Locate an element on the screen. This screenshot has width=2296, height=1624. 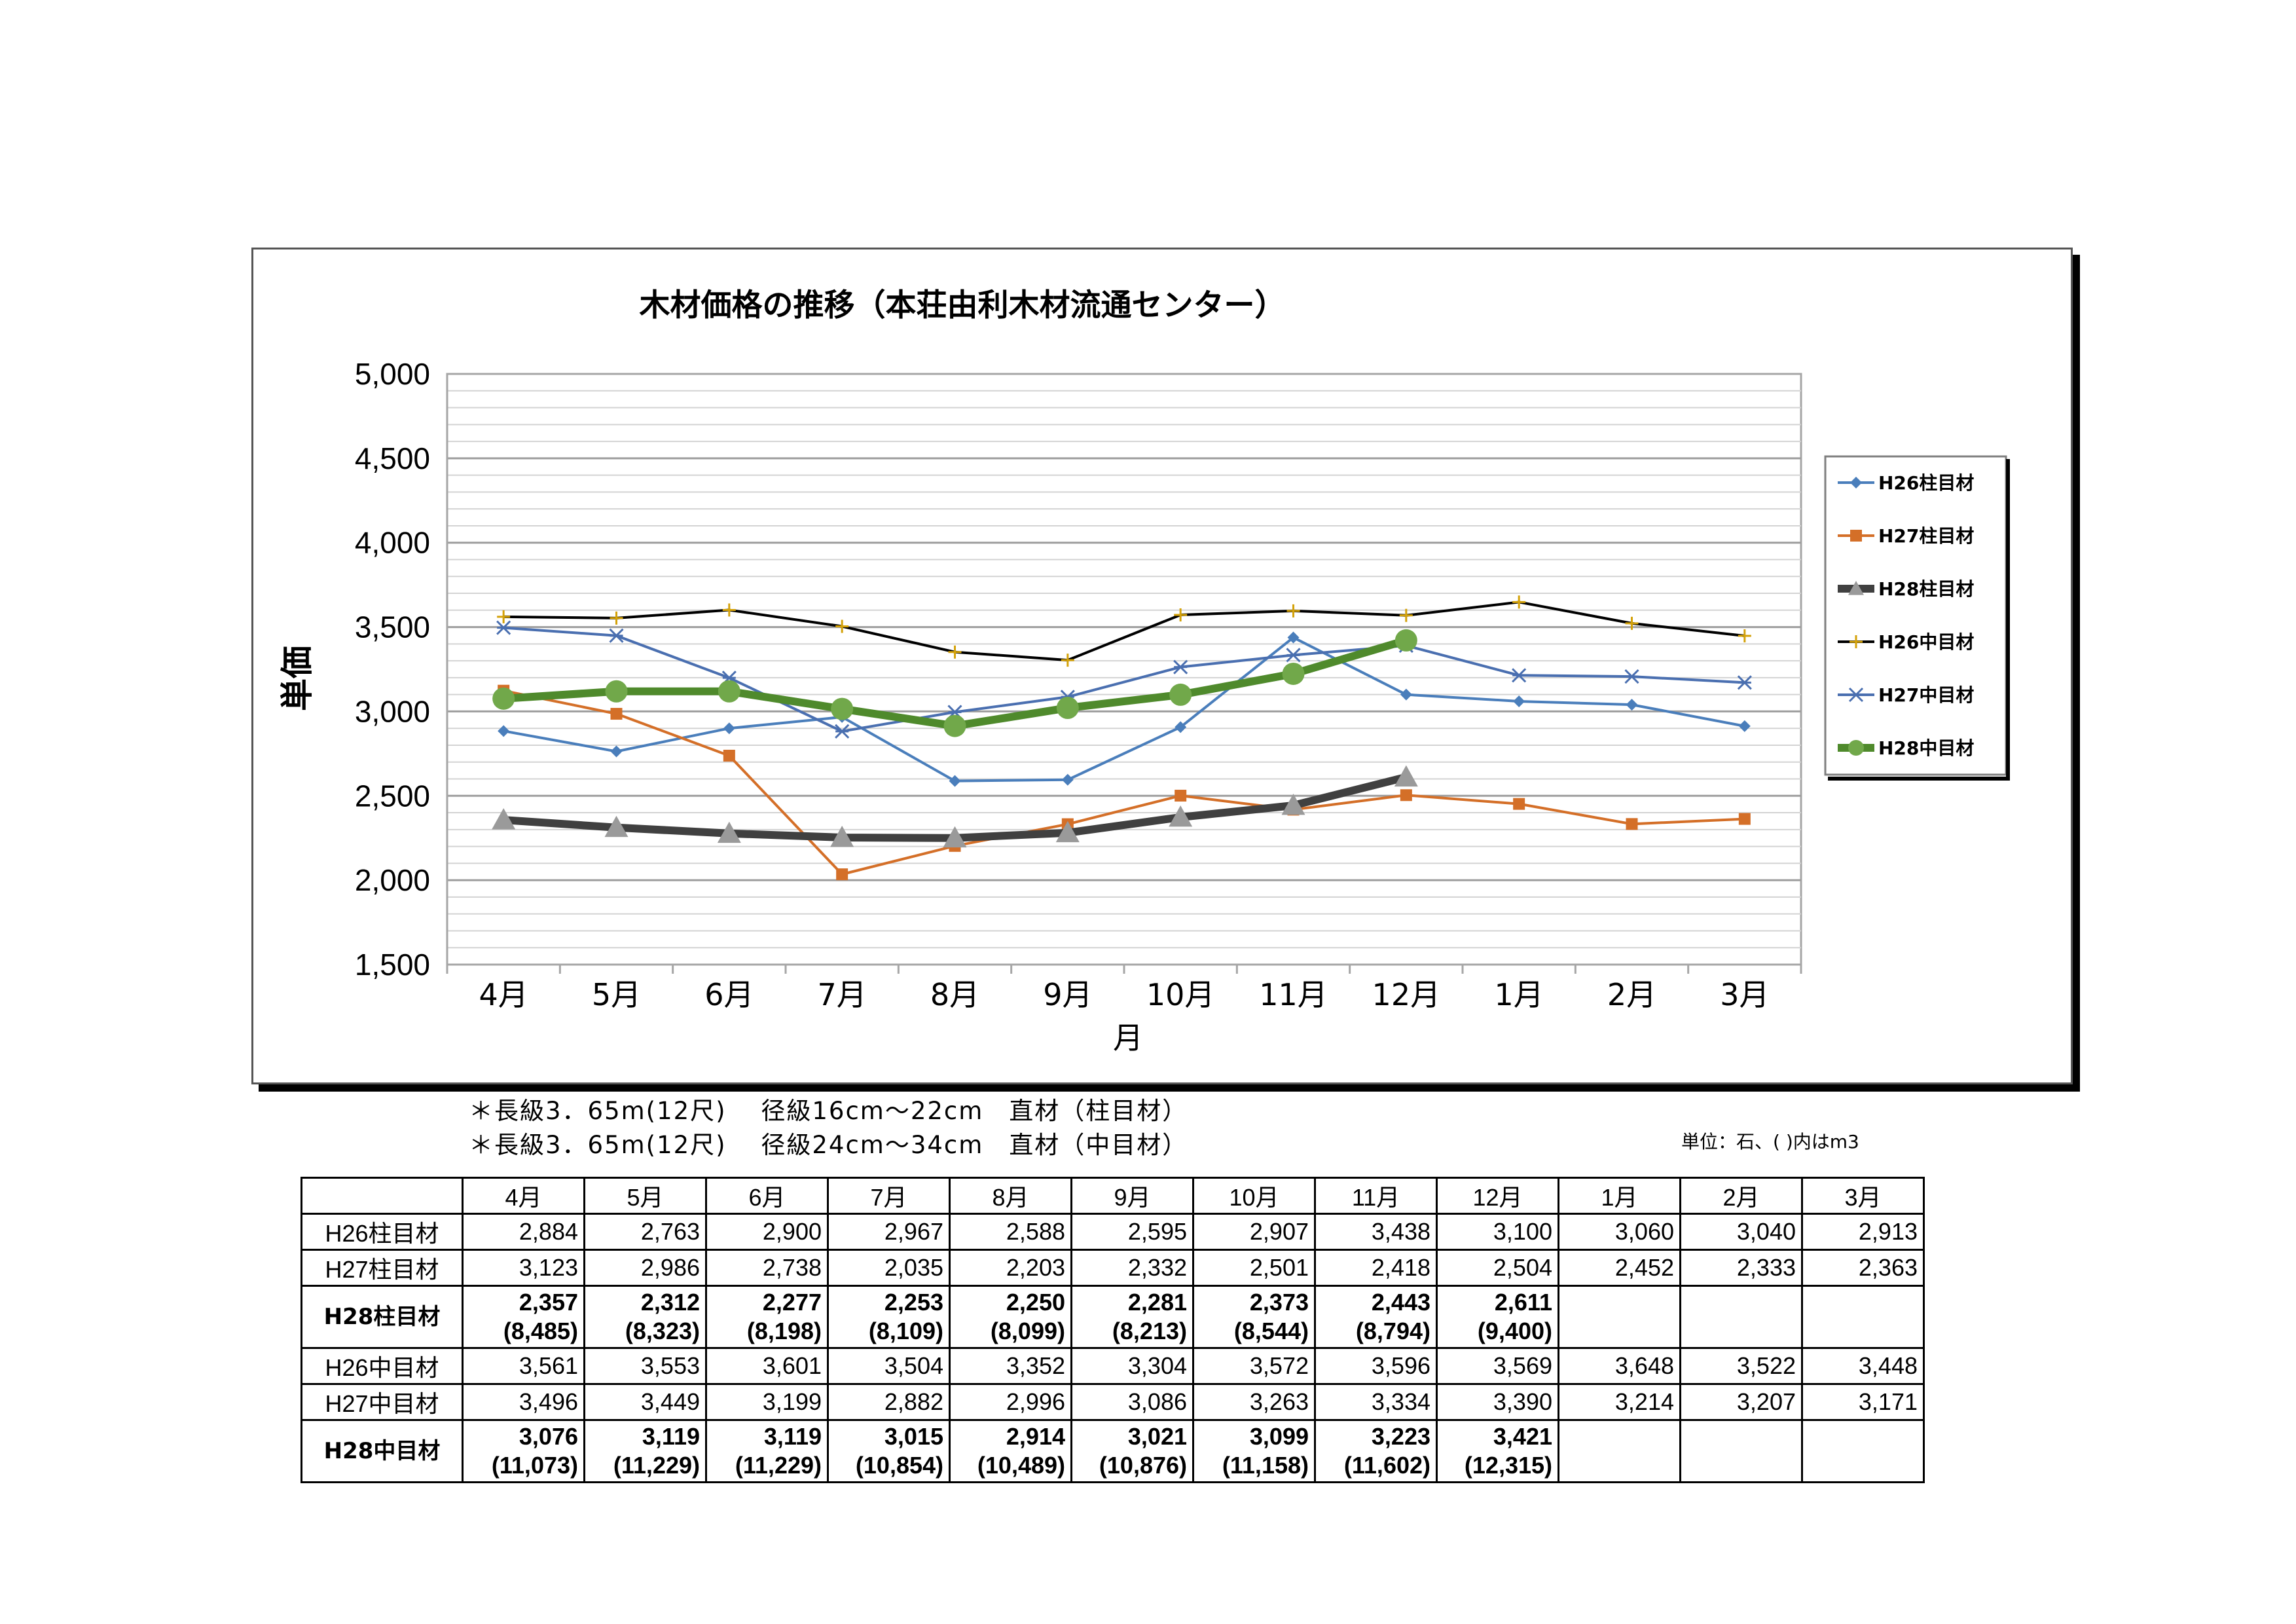
month-header: 4月 is located at coordinates (523, 1196).